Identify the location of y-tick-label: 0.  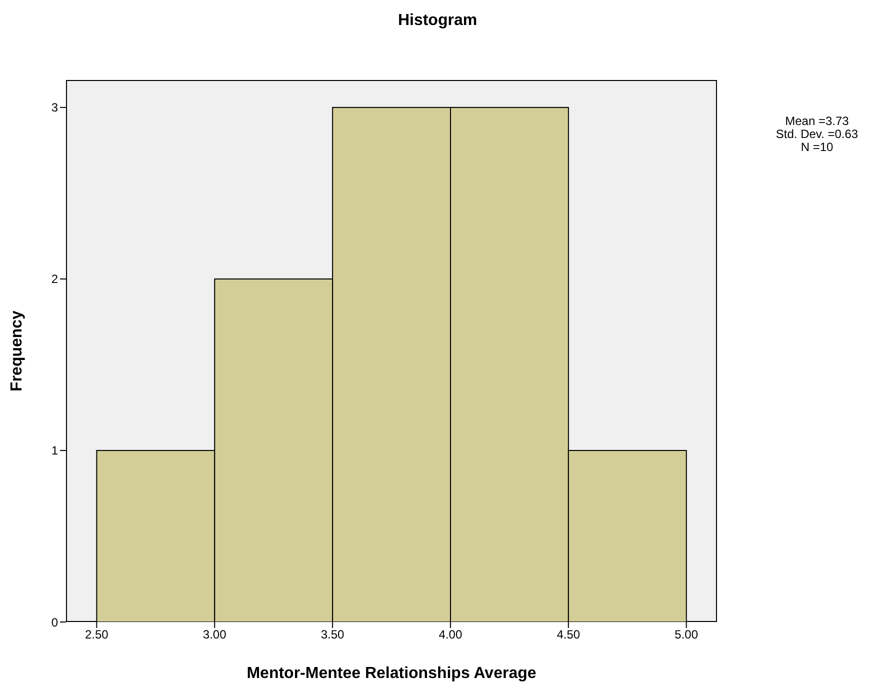
(54, 622).